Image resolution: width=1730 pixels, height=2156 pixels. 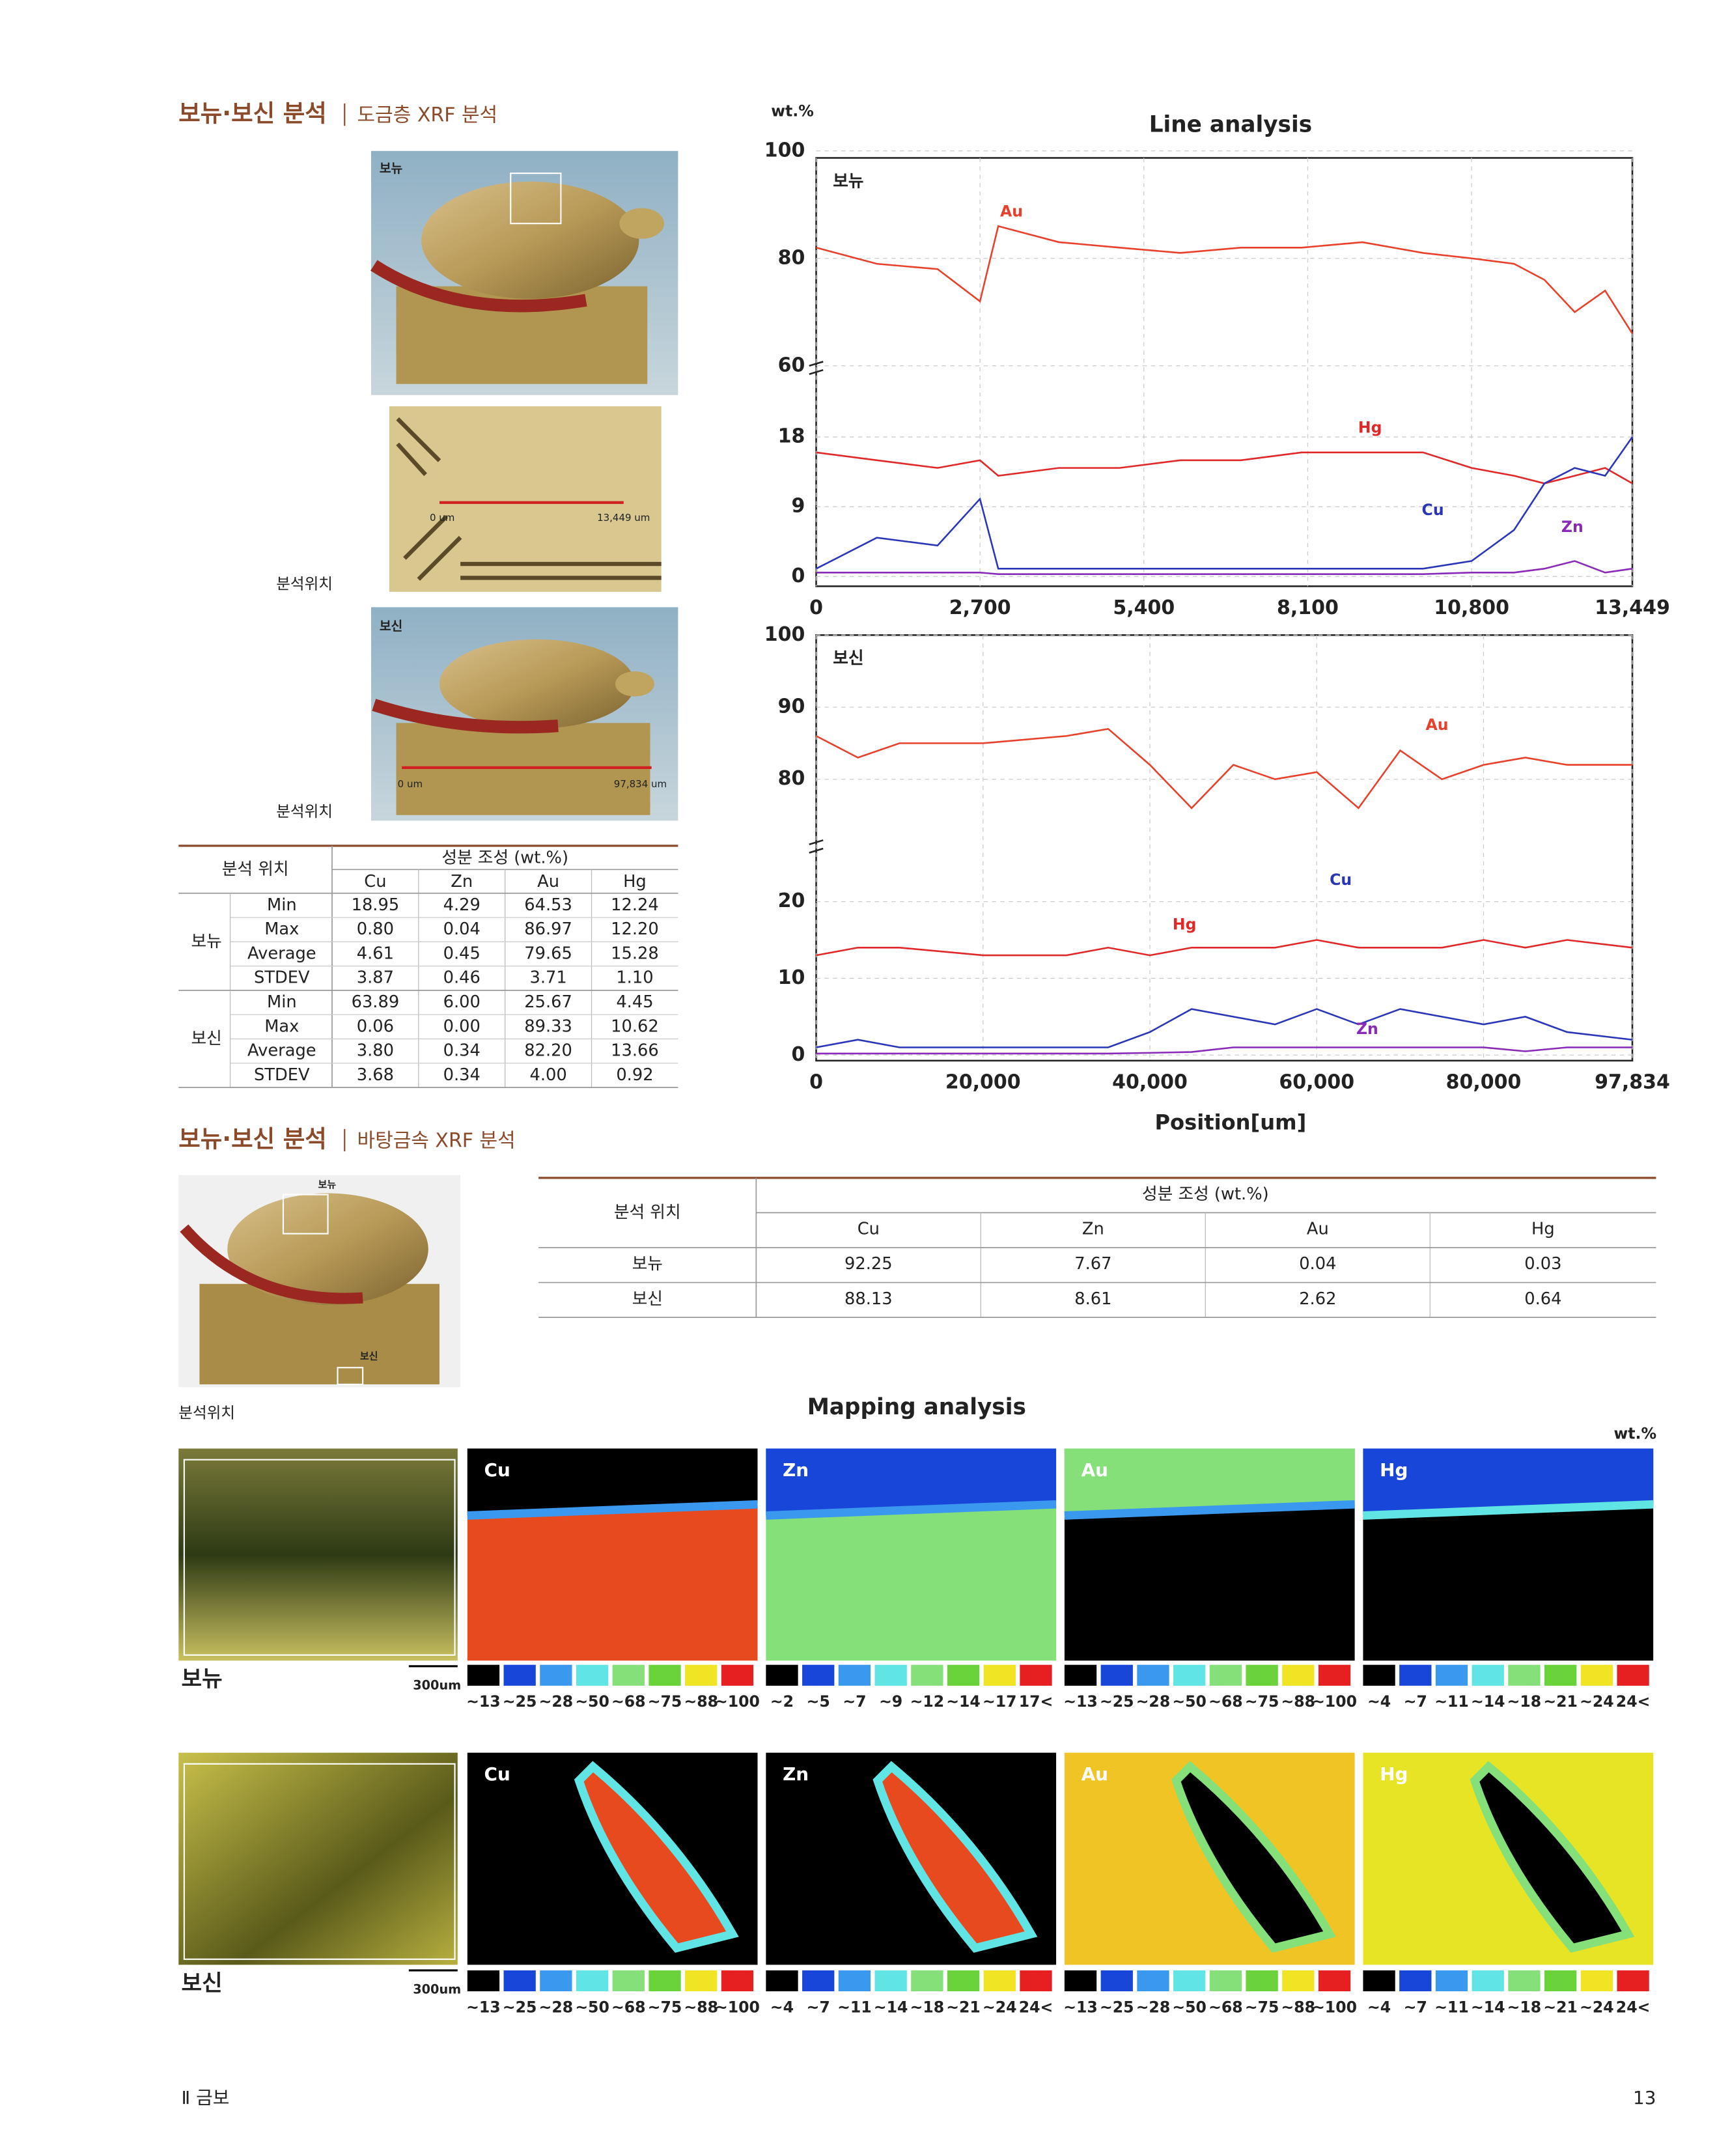 I want to click on table-cell: 25.67, so click(x=548, y=1002).